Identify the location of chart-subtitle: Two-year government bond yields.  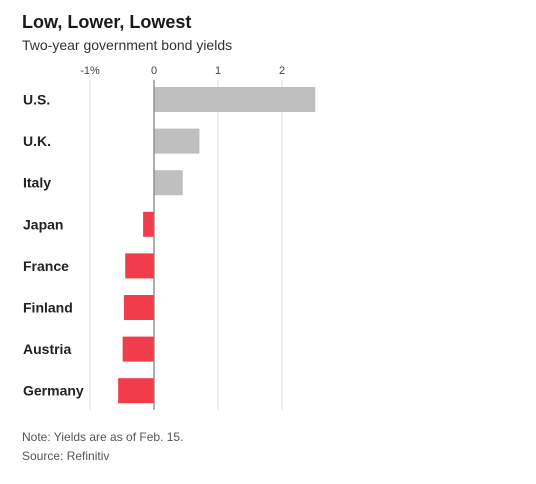
(127, 45).